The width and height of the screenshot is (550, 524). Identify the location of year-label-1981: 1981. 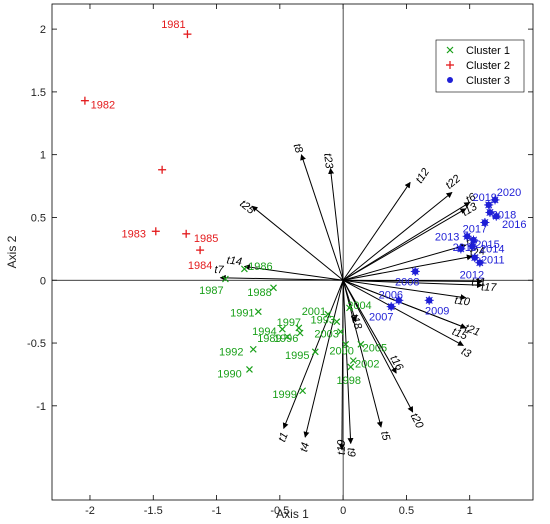
(173, 25).